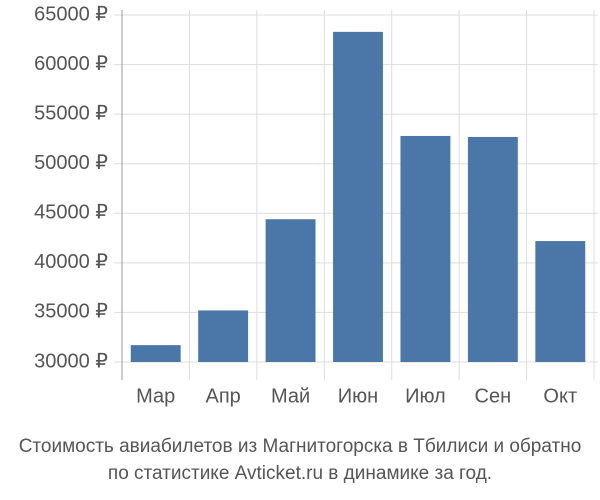  What do you see at coordinates (425, 396) in the screenshot?
I see `x-tick-label: Июл` at bounding box center [425, 396].